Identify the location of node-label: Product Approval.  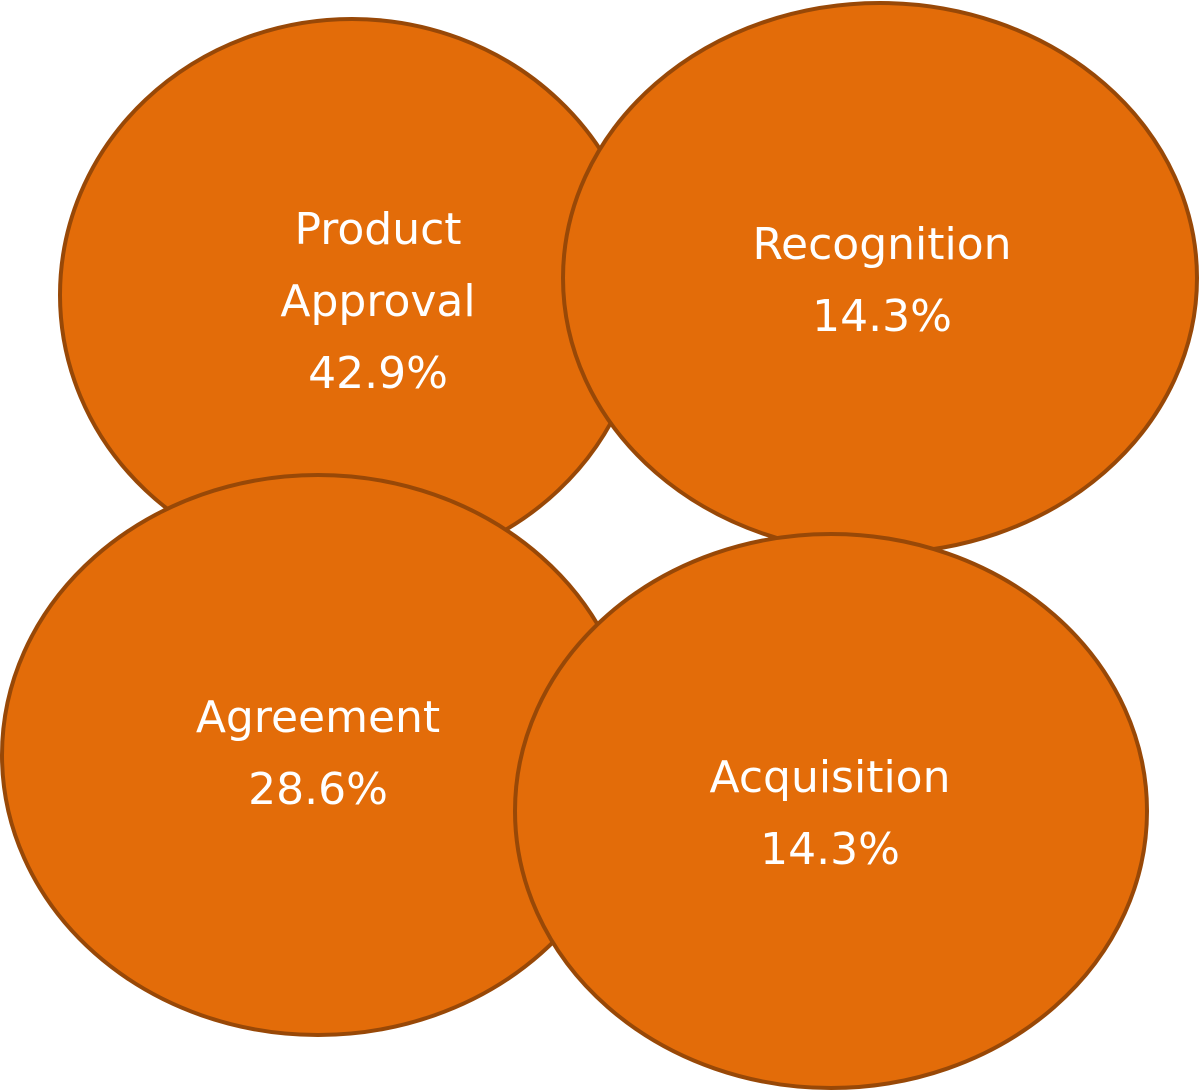
(378, 265).